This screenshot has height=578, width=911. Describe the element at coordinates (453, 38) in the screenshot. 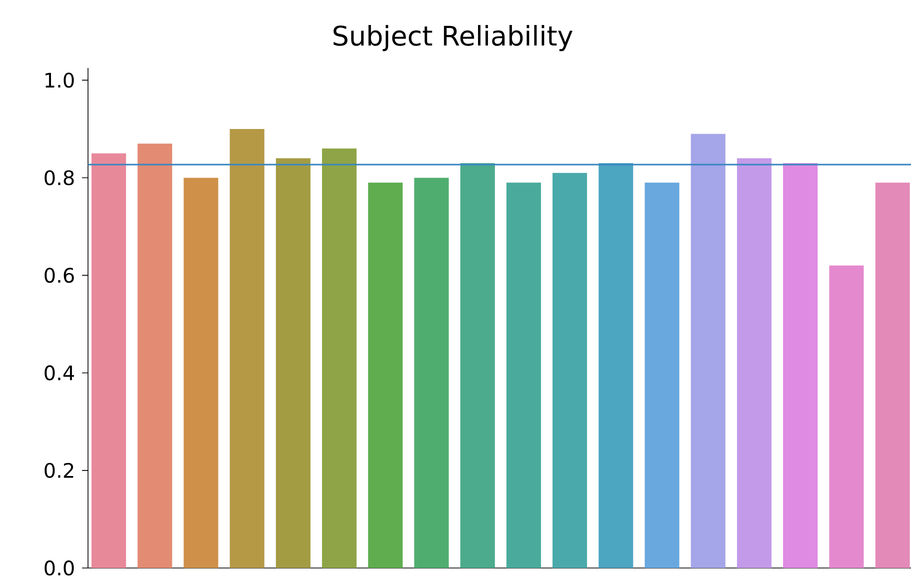

I see `chart-title: Subject Reliability` at that location.